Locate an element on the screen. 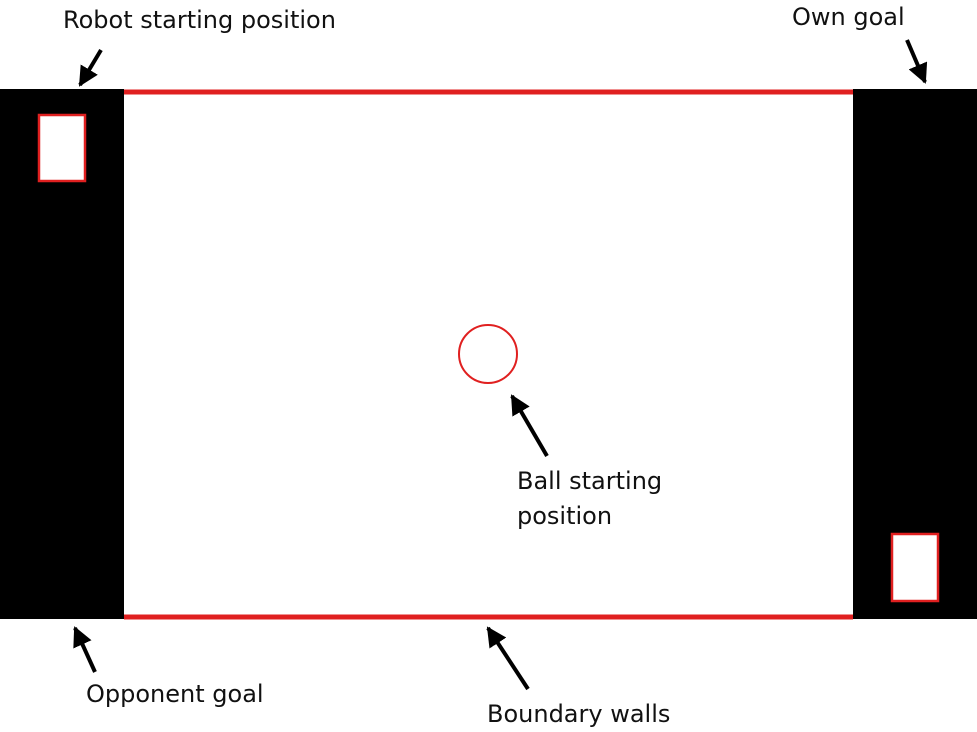  ball-start-label-line2: position is located at coordinates (565, 516).